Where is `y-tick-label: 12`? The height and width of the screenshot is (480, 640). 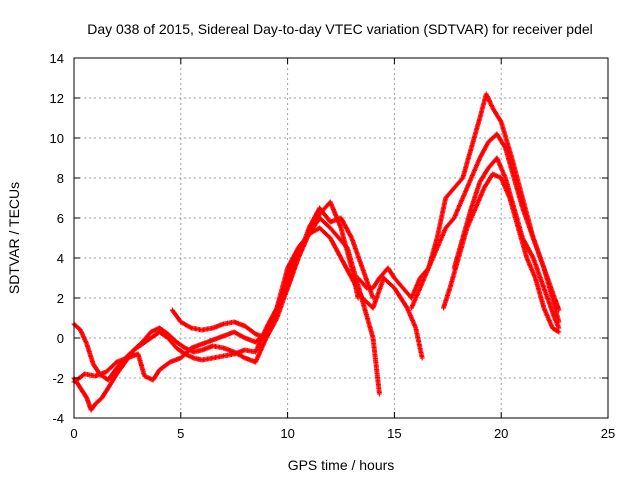
y-tick-label: 12 is located at coordinates (57, 98).